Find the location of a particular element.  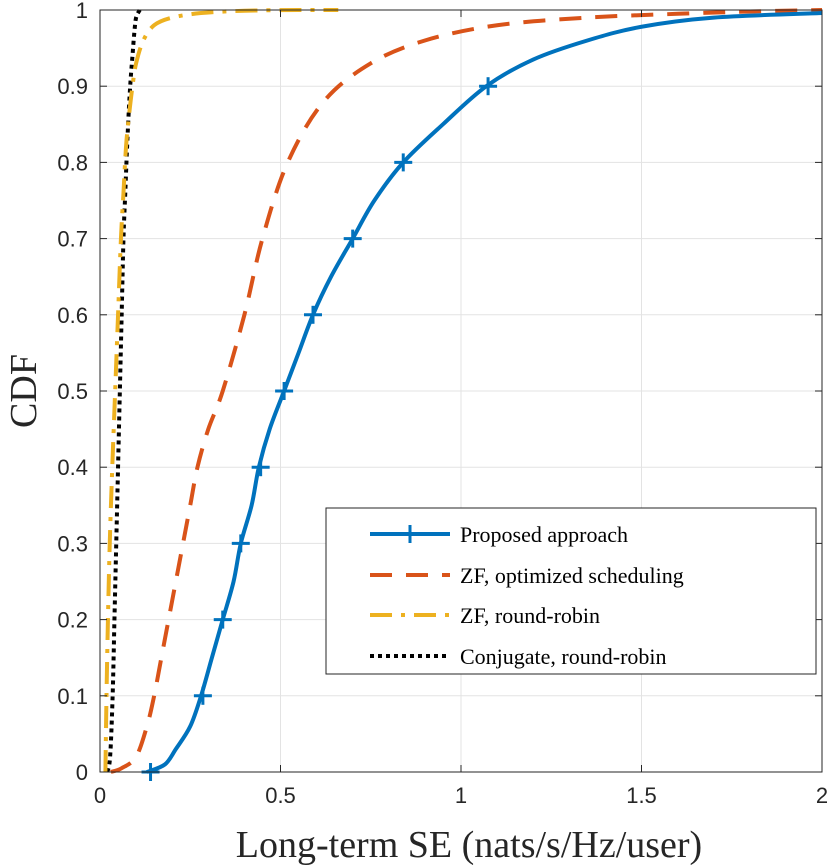

x-tick-label: 1.5 is located at coordinates (641, 795).